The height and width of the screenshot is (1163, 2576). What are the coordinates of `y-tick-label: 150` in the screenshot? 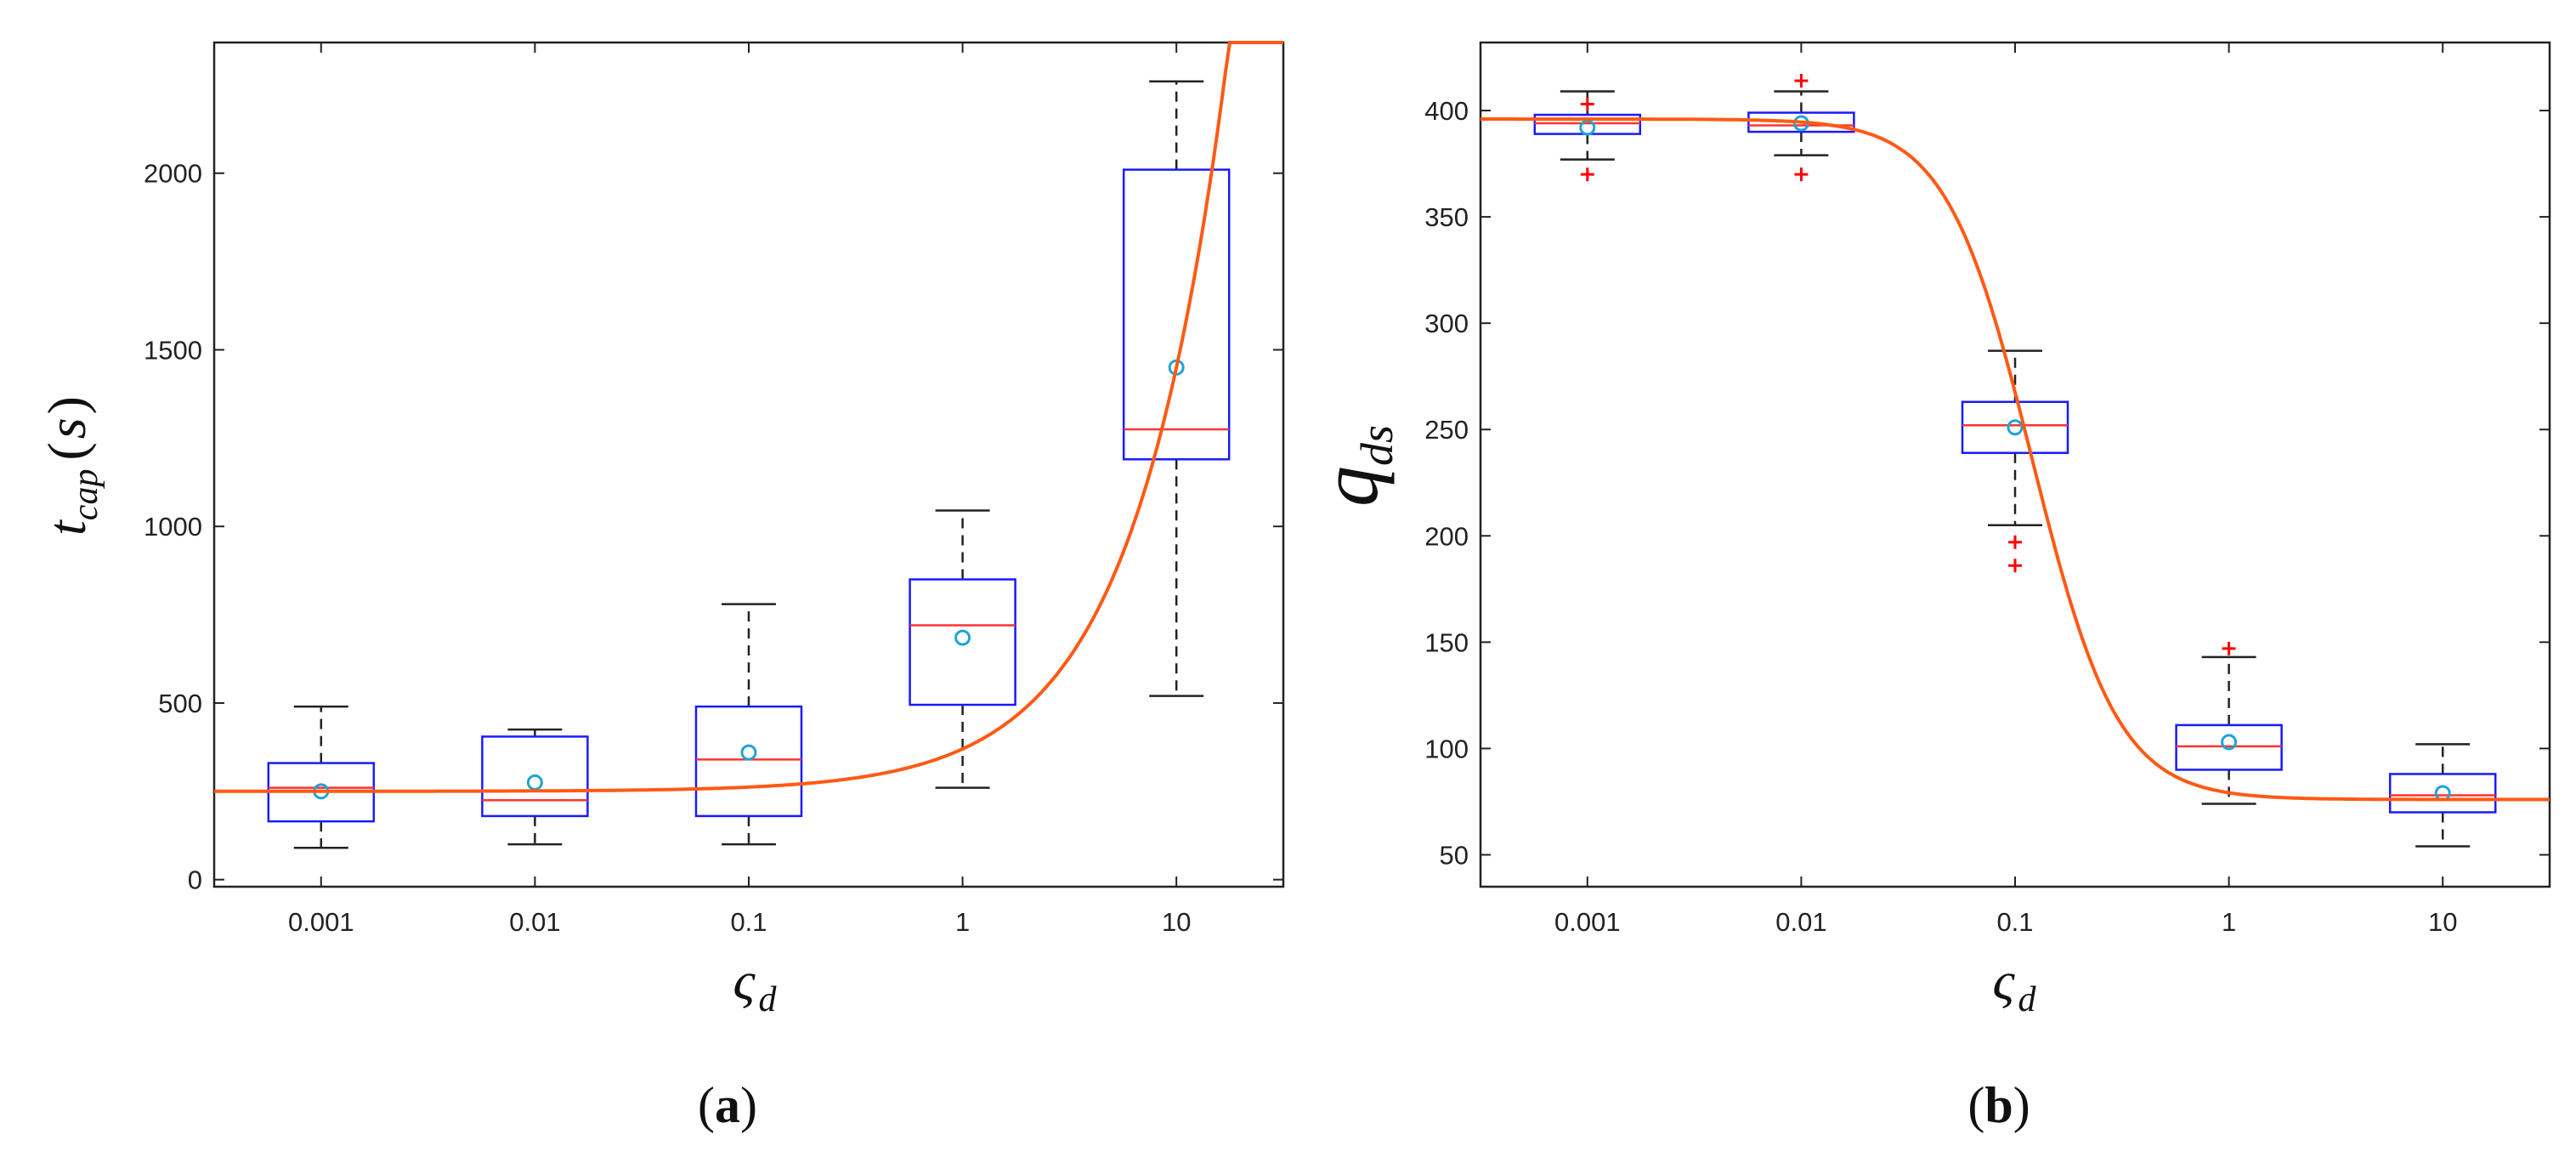 It's located at (1446, 642).